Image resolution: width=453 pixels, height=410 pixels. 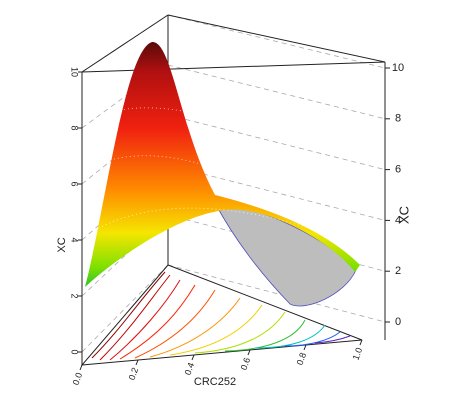 I want to click on x-tick-label: 1.0, so click(x=358, y=353).